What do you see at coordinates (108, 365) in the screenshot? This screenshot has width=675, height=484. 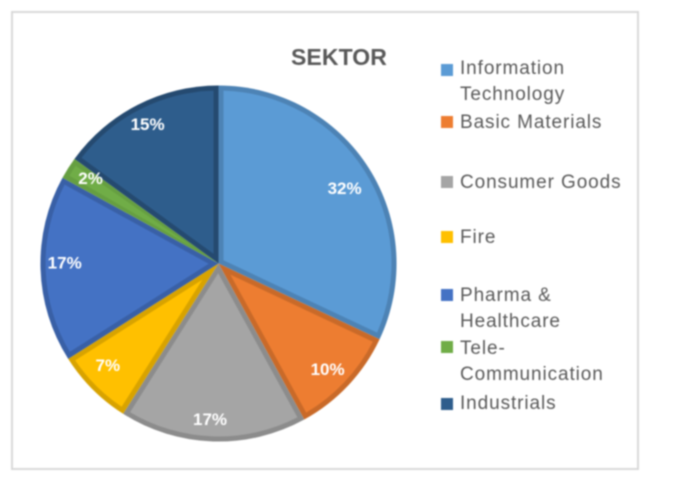 I see `svg-text: 7%` at bounding box center [108, 365].